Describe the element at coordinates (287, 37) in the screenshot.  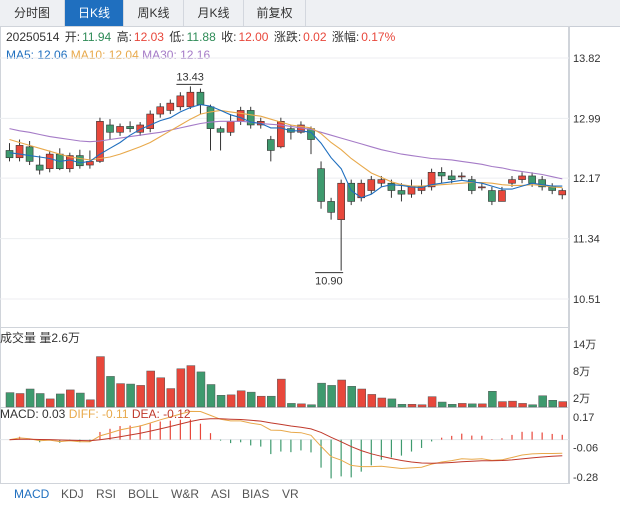
I see `change-label: 涨跌:` at that location.